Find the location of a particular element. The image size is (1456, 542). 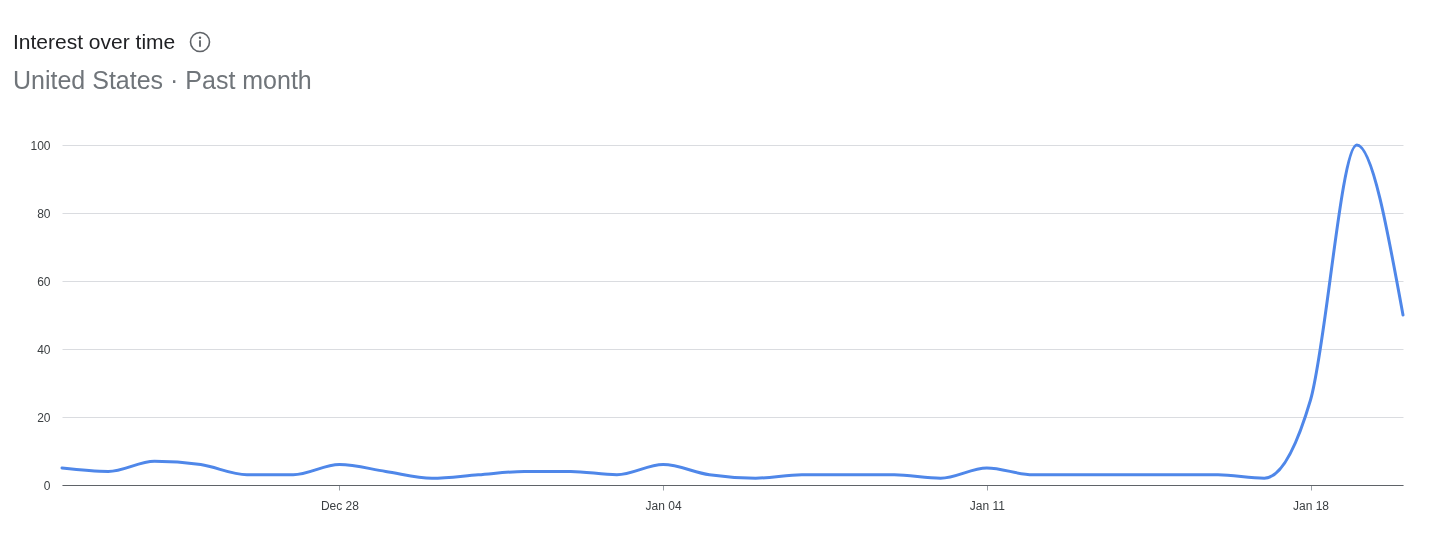

y-tick-label: 80 is located at coordinates (44, 213).